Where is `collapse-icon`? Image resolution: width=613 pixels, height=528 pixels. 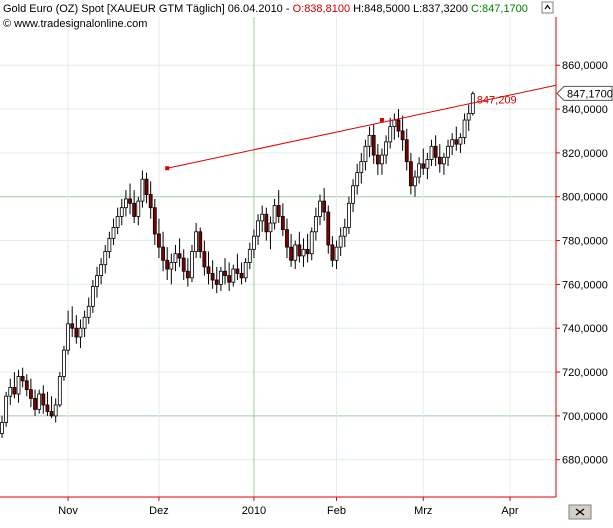
collapse-icon is located at coordinates (547, 7).